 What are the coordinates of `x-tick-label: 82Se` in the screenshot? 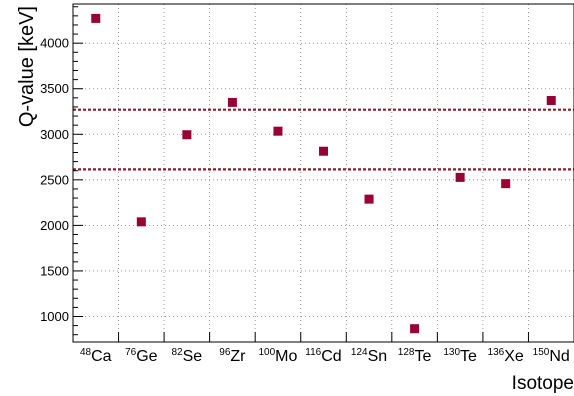 It's located at (187, 356).